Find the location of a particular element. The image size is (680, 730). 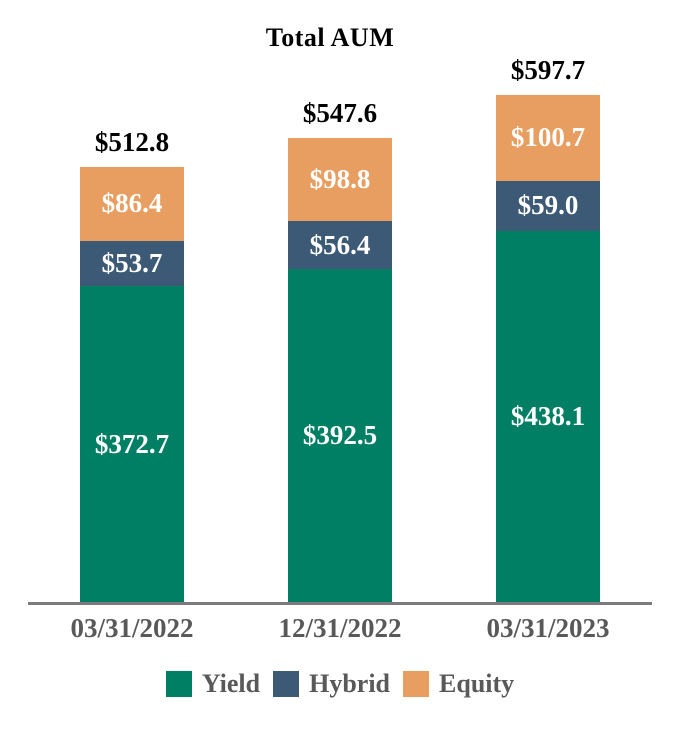

segment-value-label: $438.1 is located at coordinates (548, 415).